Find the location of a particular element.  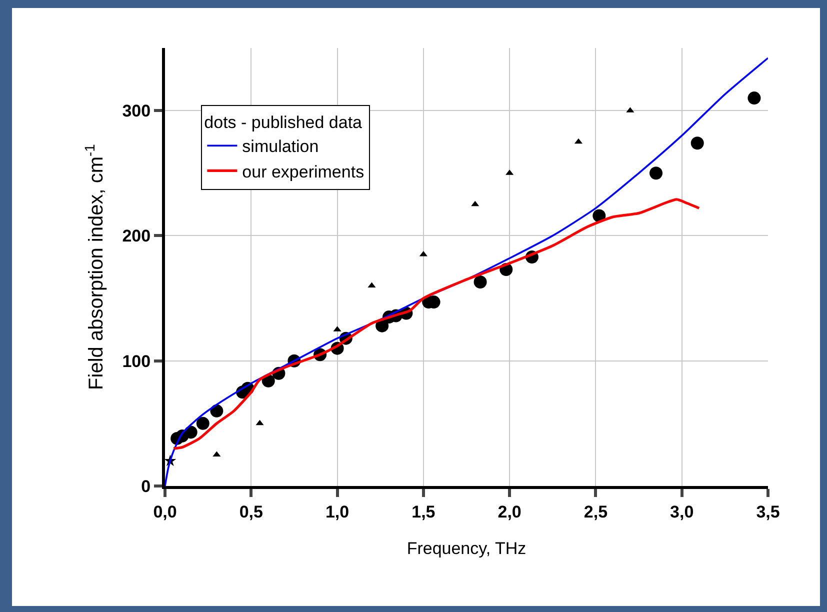

x-axis-title: Frequency, THz is located at coordinates (466, 548).